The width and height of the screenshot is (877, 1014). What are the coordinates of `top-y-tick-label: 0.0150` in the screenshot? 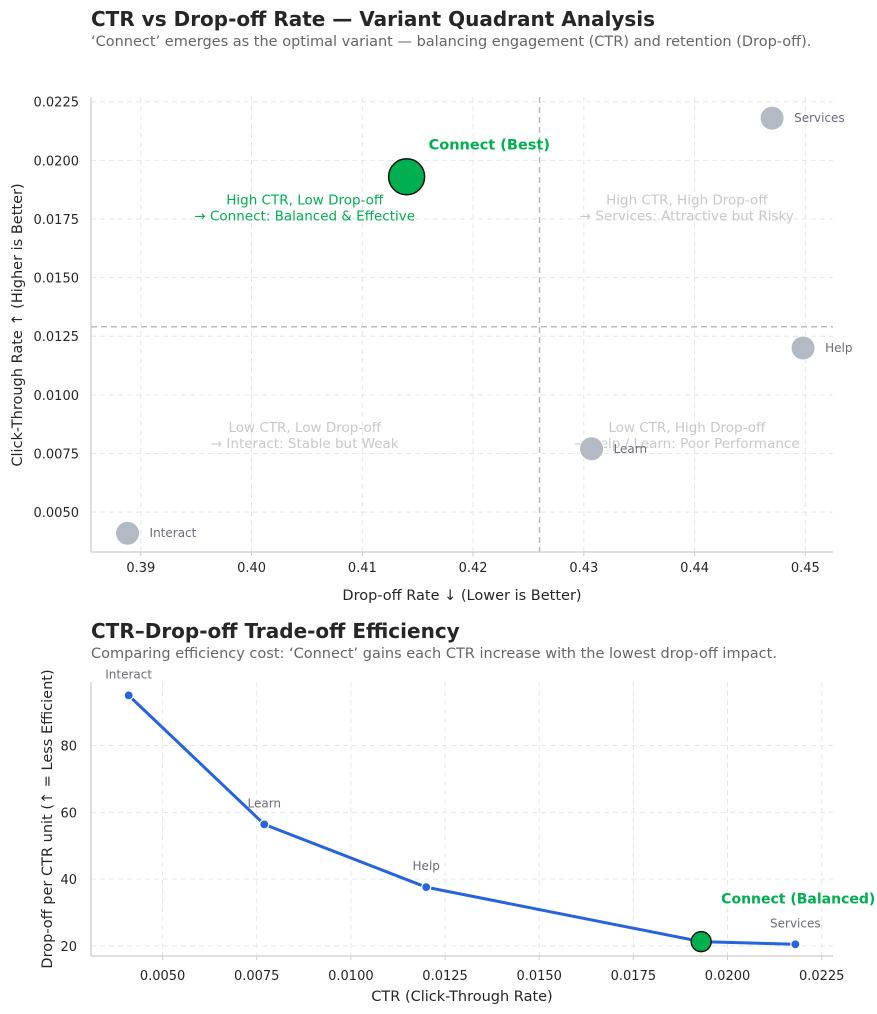 It's located at (57, 279).